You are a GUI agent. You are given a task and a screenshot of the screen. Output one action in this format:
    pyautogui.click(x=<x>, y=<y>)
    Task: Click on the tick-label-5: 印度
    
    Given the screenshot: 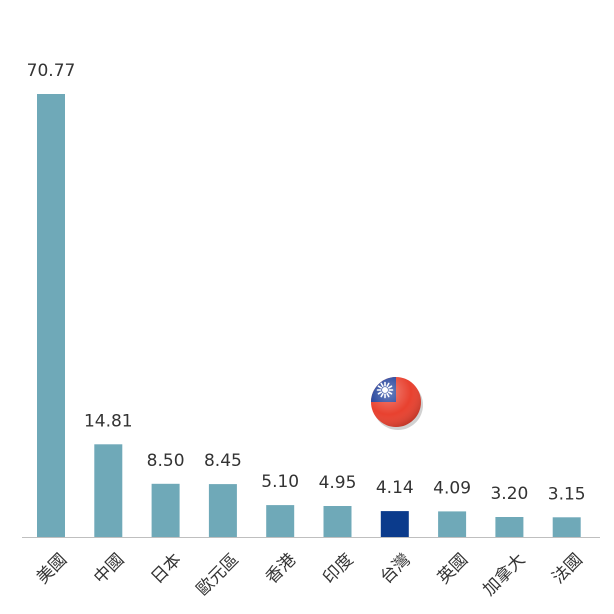 What is the action you would take?
    pyautogui.click(x=338, y=569)
    